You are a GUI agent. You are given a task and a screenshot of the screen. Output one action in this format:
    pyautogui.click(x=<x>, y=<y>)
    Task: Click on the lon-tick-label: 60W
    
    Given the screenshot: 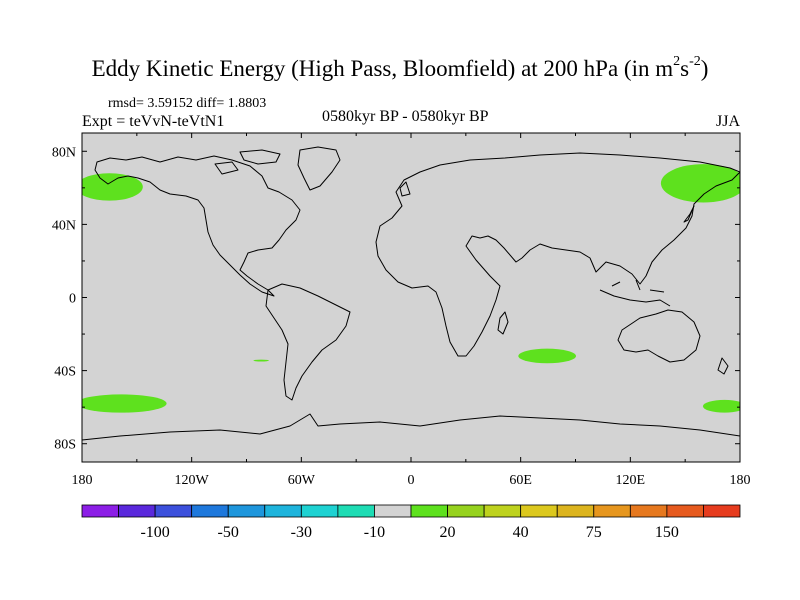 What is the action you would take?
    pyautogui.click(x=302, y=480)
    